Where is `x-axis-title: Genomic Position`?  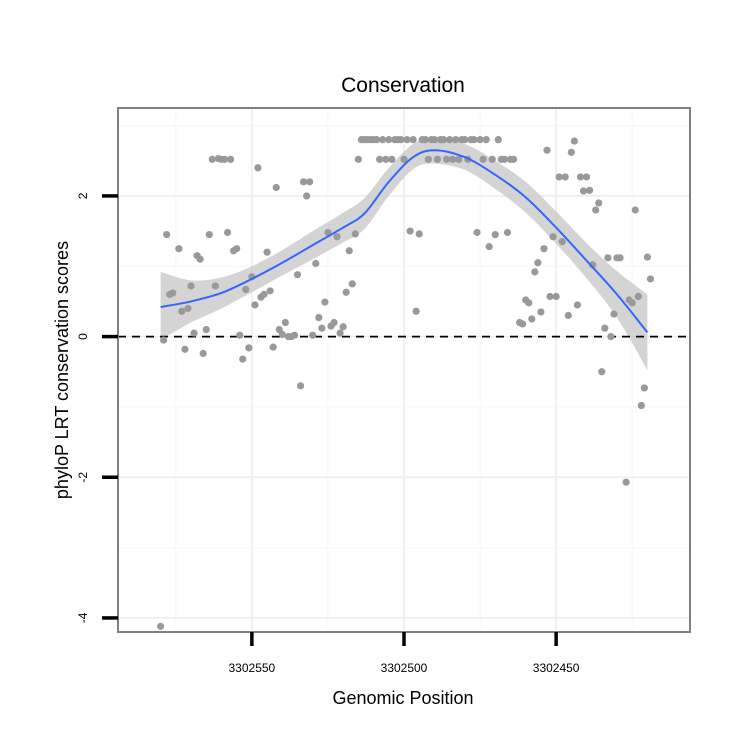
x-axis-title: Genomic Position is located at coordinates (402, 698).